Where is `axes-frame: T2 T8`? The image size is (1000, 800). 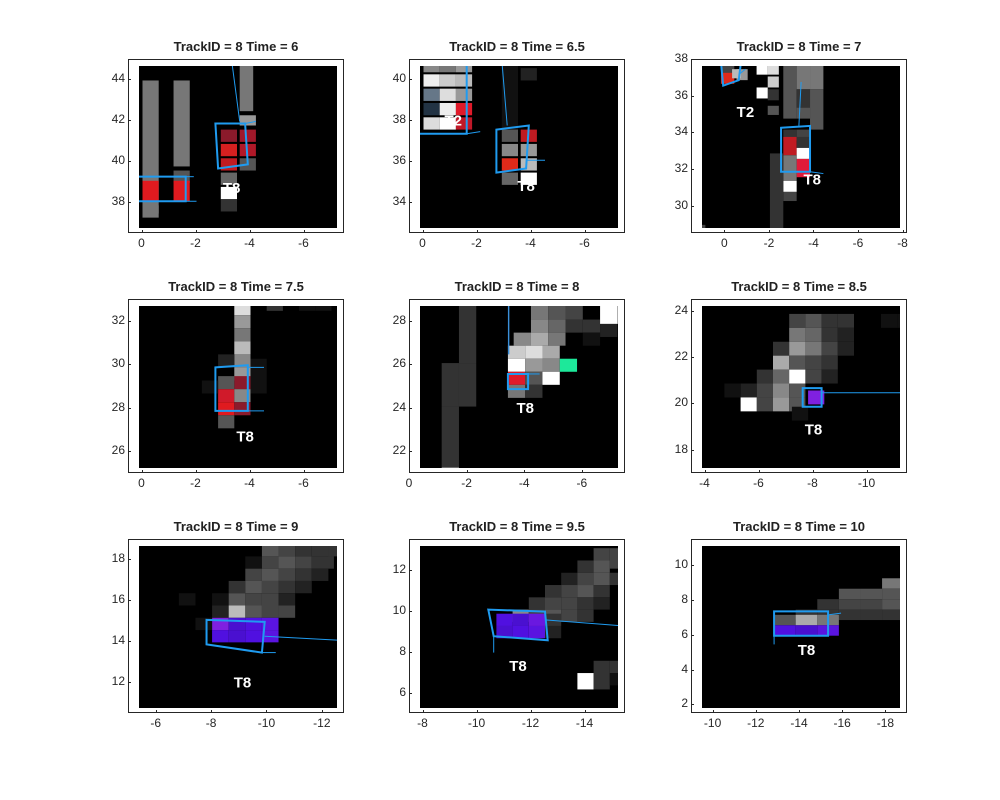 axes-frame: T2 T8 is located at coordinates (799, 146).